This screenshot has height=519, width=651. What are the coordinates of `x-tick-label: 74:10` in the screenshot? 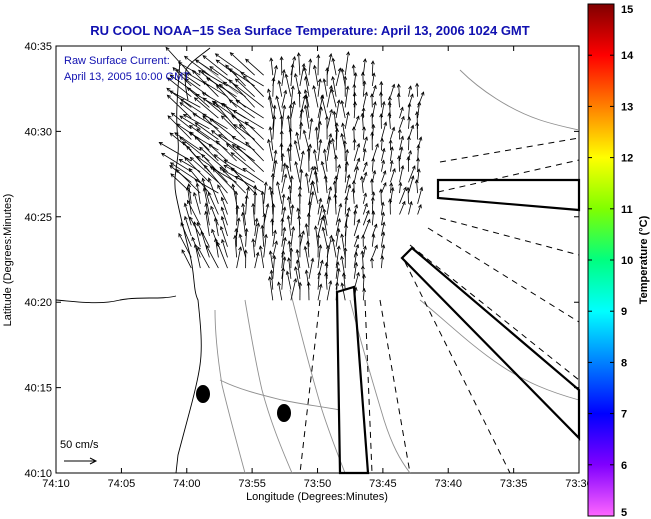 It's located at (56, 484).